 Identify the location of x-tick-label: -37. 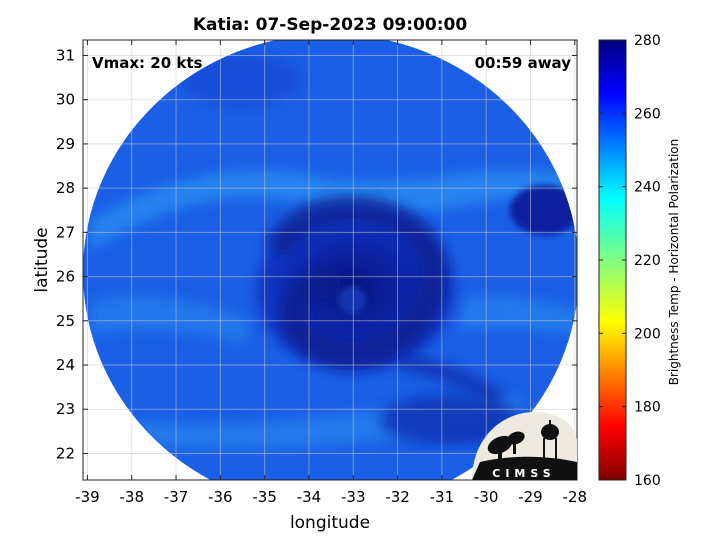
(176, 497).